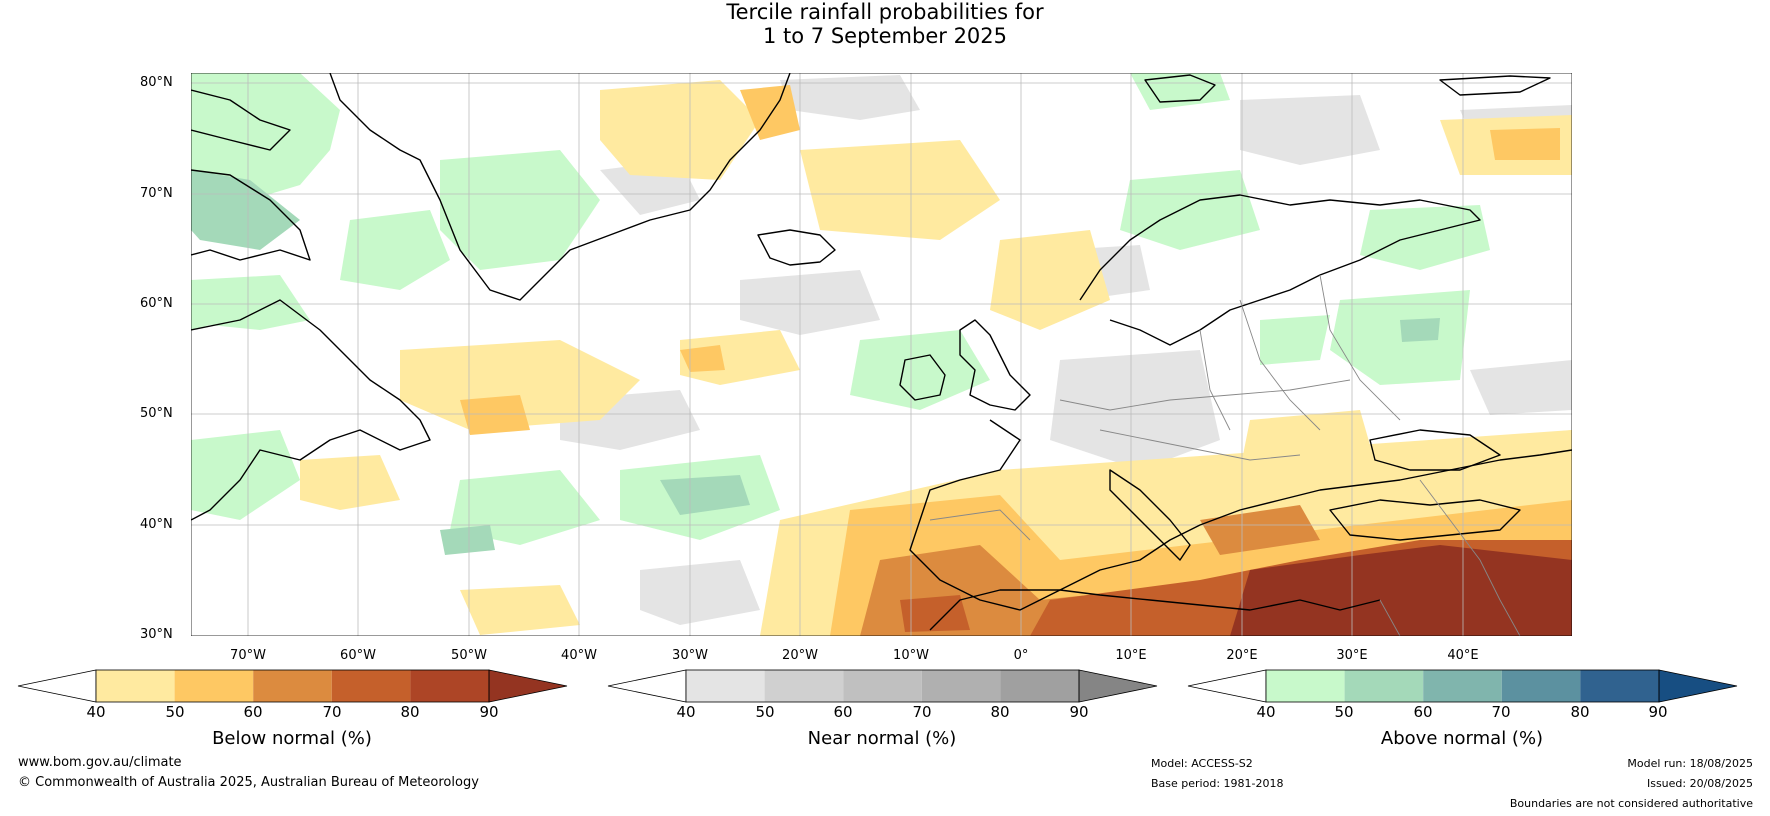  What do you see at coordinates (1463, 655) in the screenshot?
I see `lon-label-40e: 40°E` at bounding box center [1463, 655].